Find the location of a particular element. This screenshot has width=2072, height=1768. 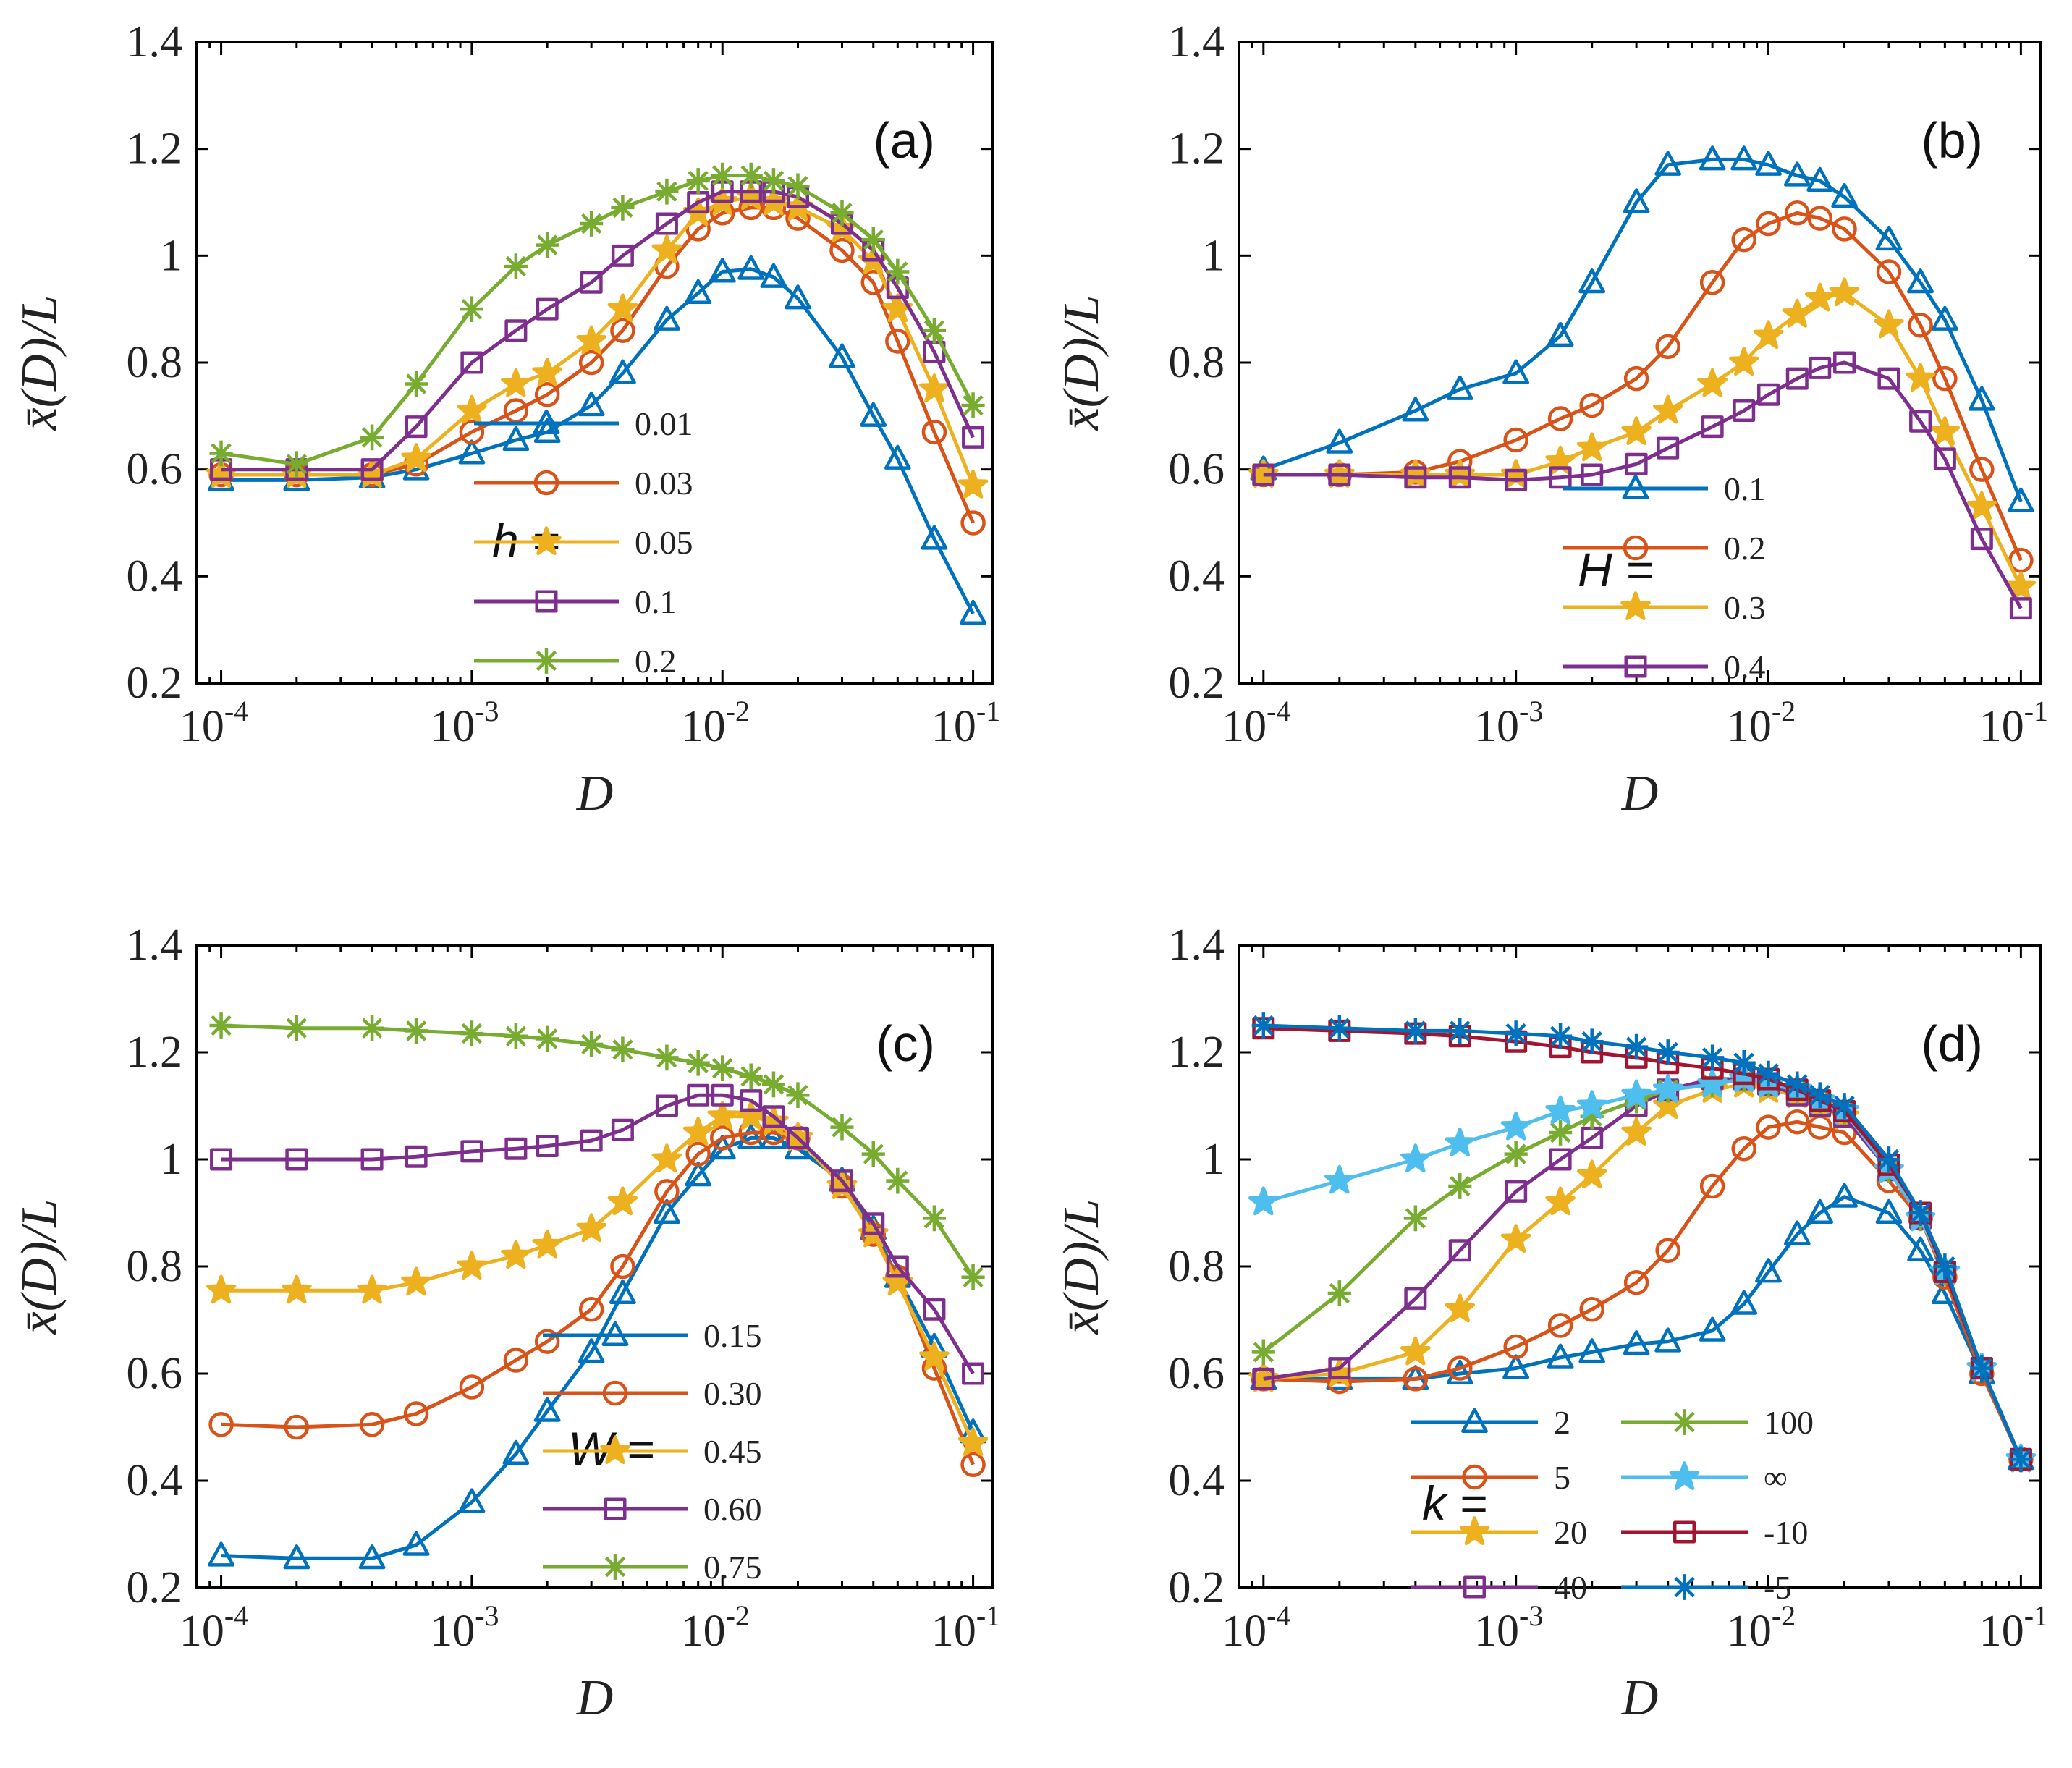

legend-label: 0.4 is located at coordinates (1745, 666).